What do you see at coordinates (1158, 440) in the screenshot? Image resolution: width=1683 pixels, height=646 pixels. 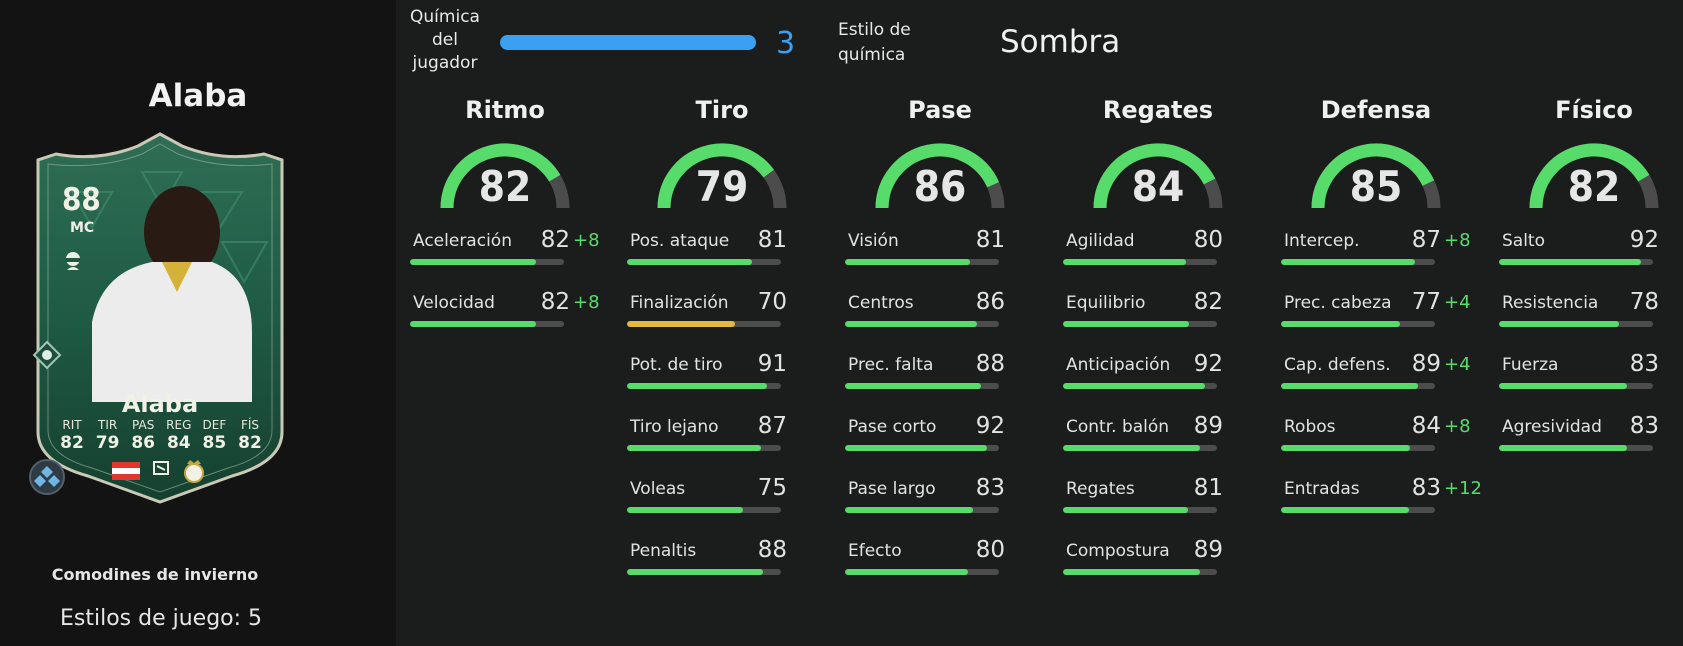 I see `attribute-row: Contr. balón 89` at bounding box center [1158, 440].